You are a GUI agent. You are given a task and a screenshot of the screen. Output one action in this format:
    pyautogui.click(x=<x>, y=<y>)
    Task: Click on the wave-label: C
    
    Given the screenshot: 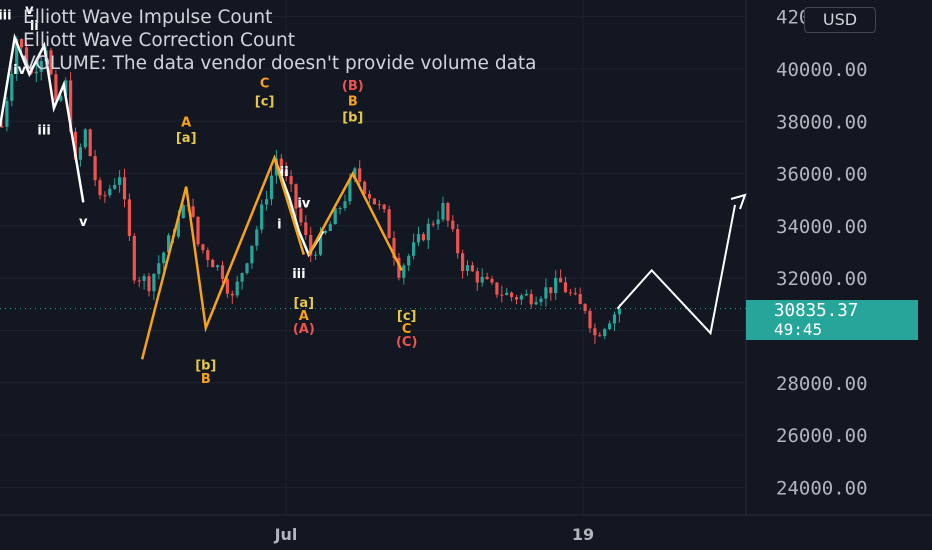 What is the action you would take?
    pyautogui.click(x=407, y=329)
    